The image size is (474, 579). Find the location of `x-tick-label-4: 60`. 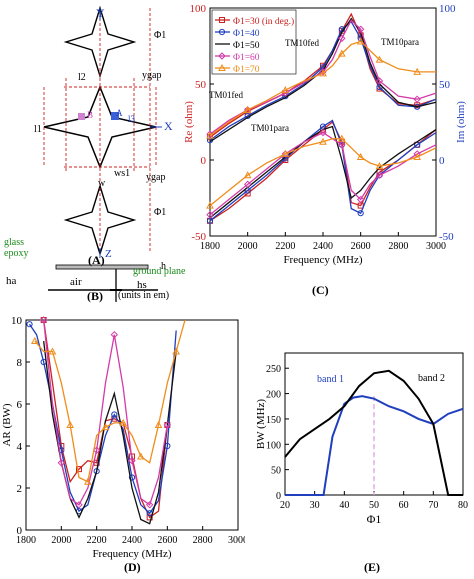

x-tick-label-4: 60 is located at coordinates (404, 505).